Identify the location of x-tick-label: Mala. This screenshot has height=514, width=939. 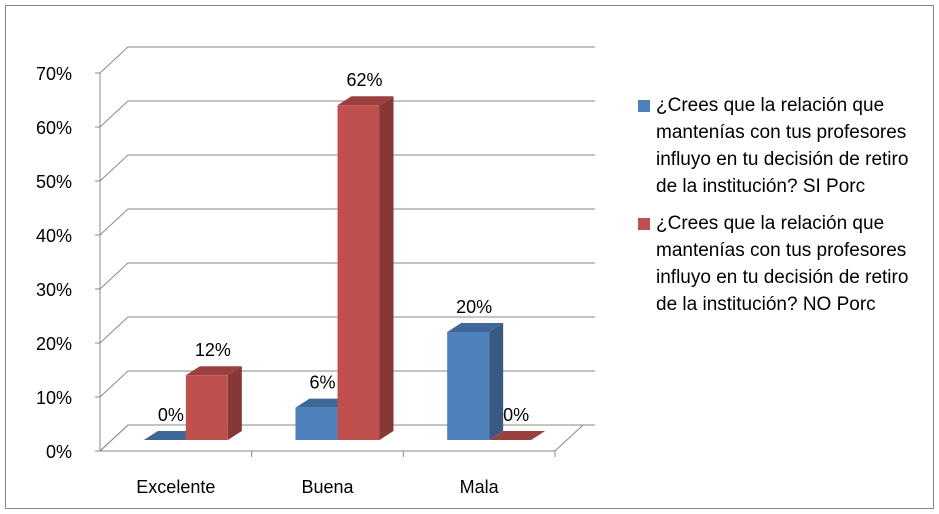
(480, 487).